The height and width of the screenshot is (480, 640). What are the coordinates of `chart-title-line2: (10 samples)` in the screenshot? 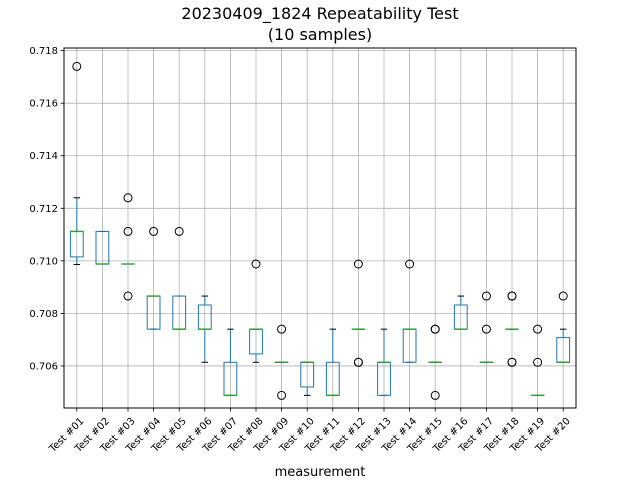 It's located at (320, 34).